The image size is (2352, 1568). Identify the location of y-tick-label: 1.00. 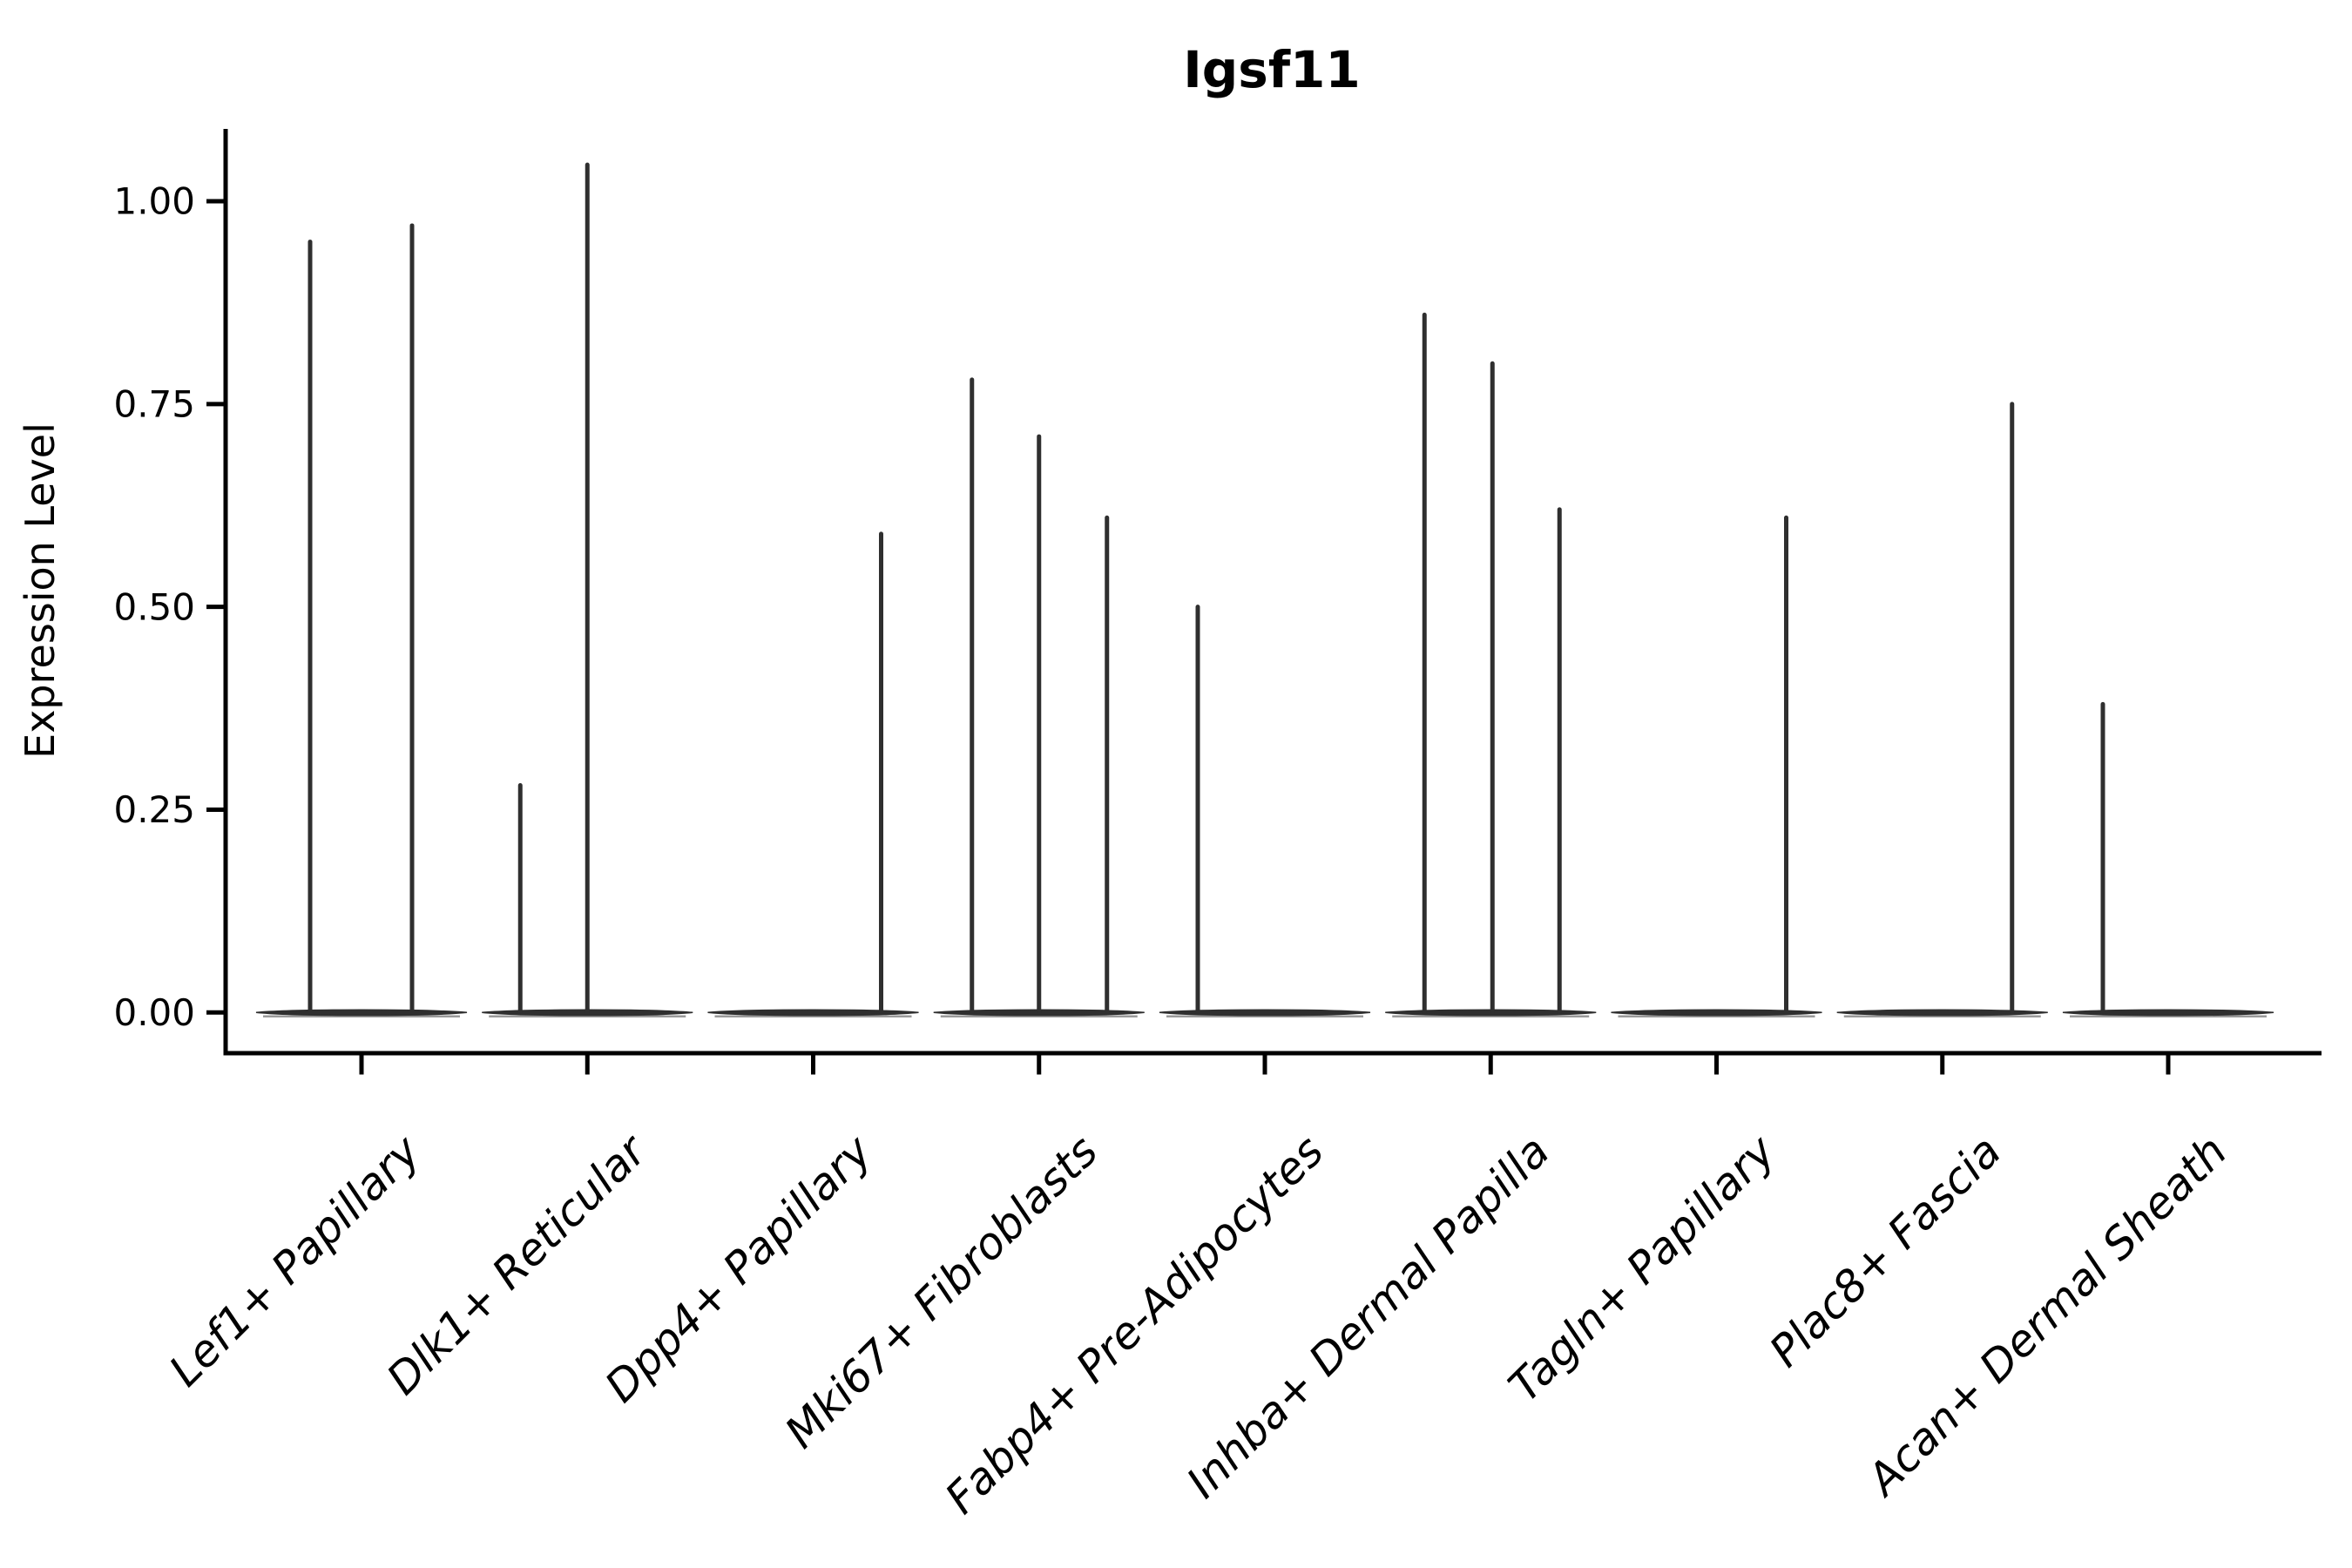
(154, 201).